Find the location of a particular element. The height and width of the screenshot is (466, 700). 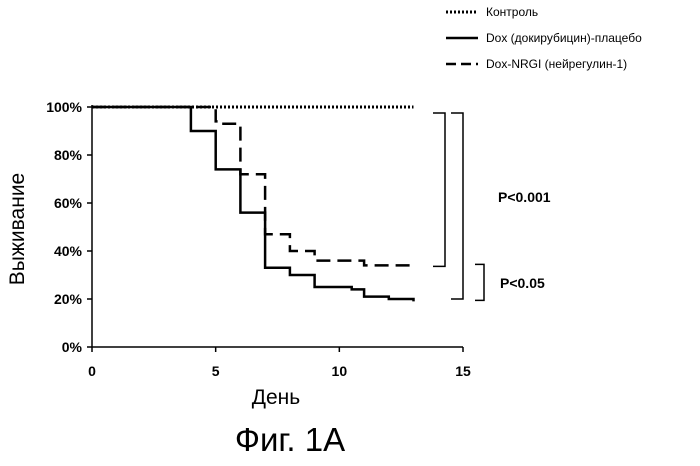

x-axis-title: День is located at coordinates (276, 397).